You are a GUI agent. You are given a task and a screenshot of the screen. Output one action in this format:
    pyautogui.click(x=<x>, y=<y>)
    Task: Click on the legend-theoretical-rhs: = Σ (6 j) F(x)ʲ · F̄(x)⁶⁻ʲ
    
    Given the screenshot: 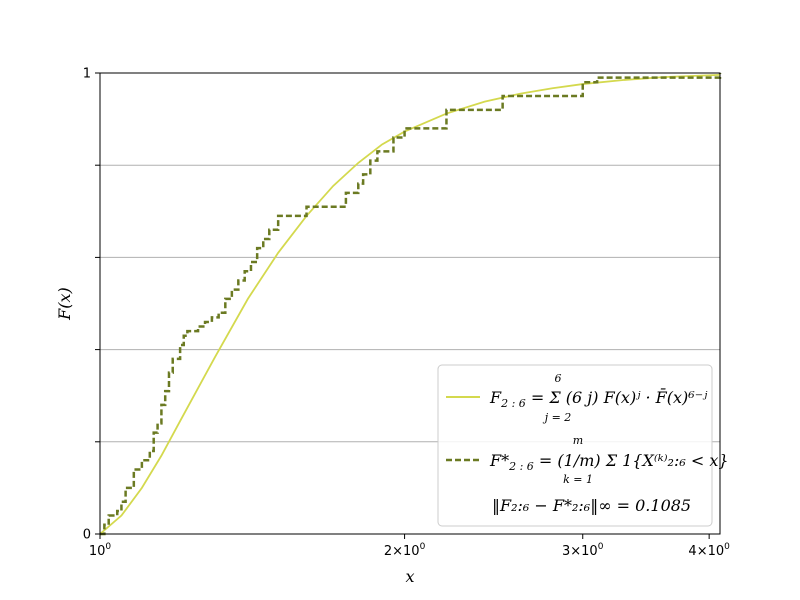 What is the action you would take?
    pyautogui.click(x=617, y=396)
    